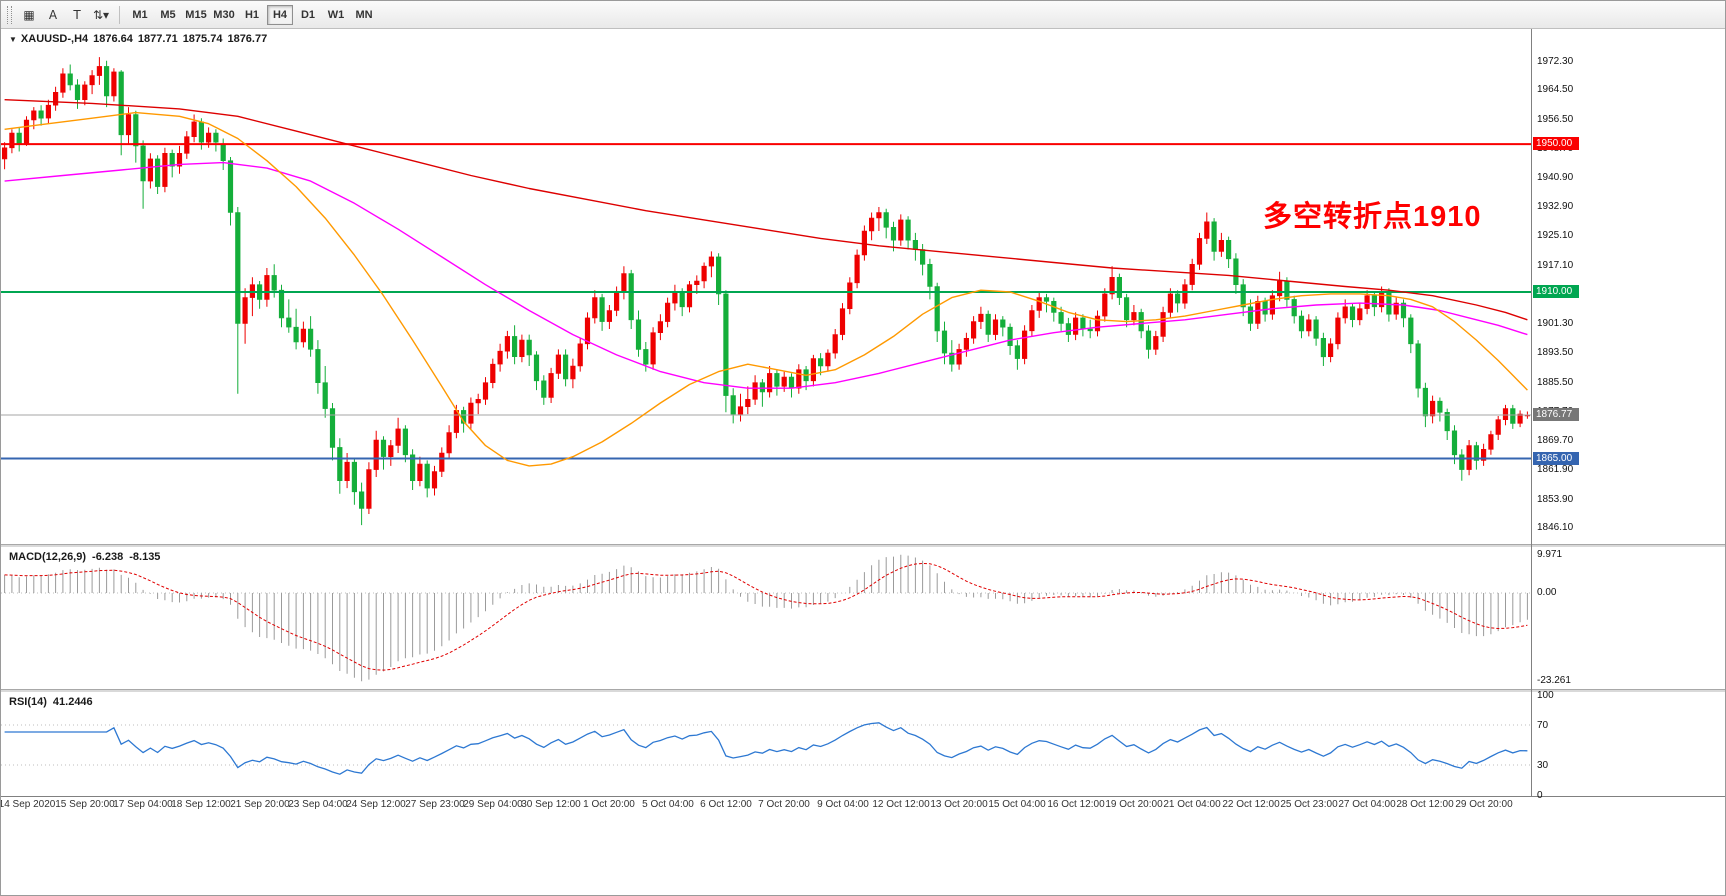 The width and height of the screenshot is (1726, 896). What do you see at coordinates (1017, 804) in the screenshot?
I see `time-label: 15 Oct 04:00` at bounding box center [1017, 804].